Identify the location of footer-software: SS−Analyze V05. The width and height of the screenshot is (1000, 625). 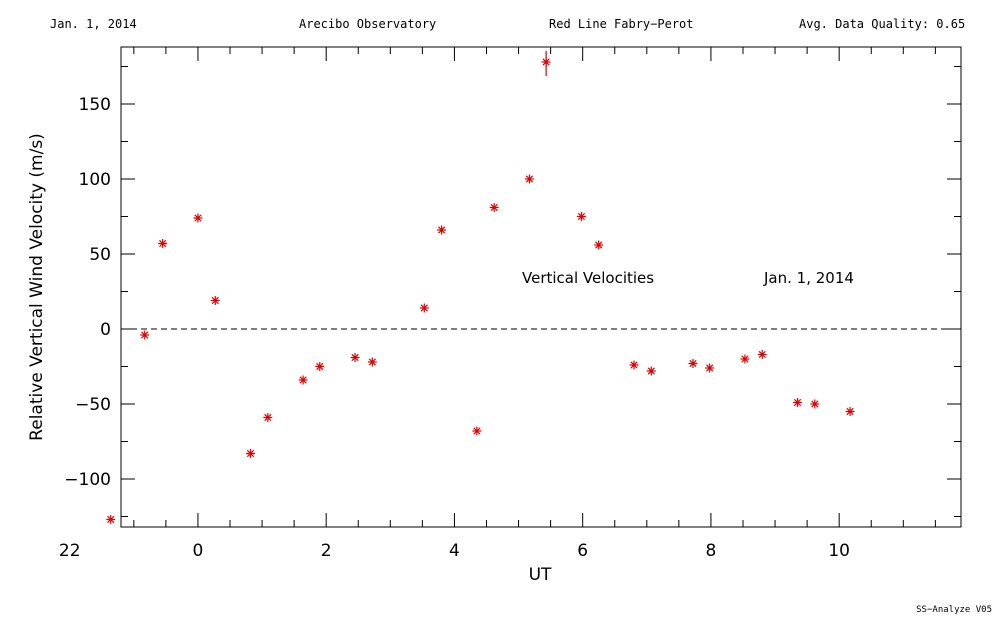
(954, 610).